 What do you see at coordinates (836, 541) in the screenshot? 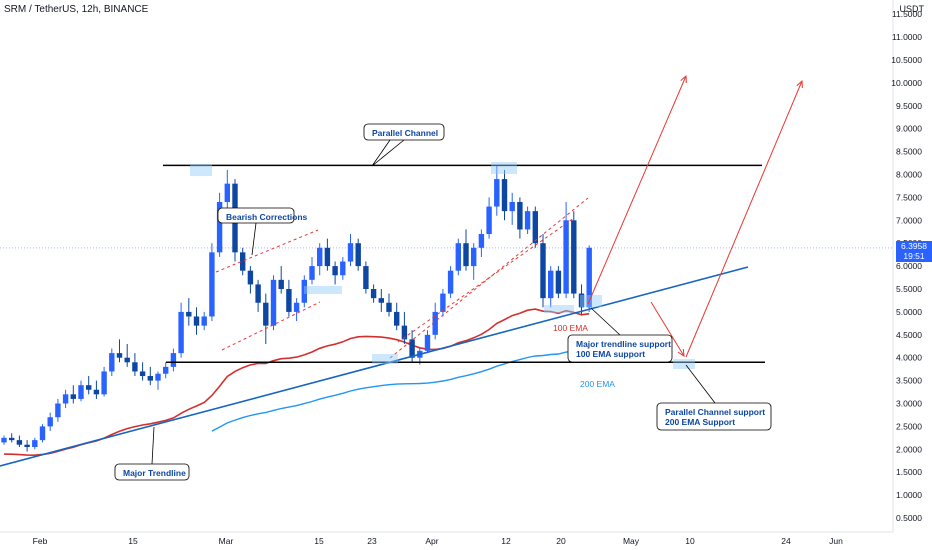
I see `x-tick-label: Jun` at bounding box center [836, 541].